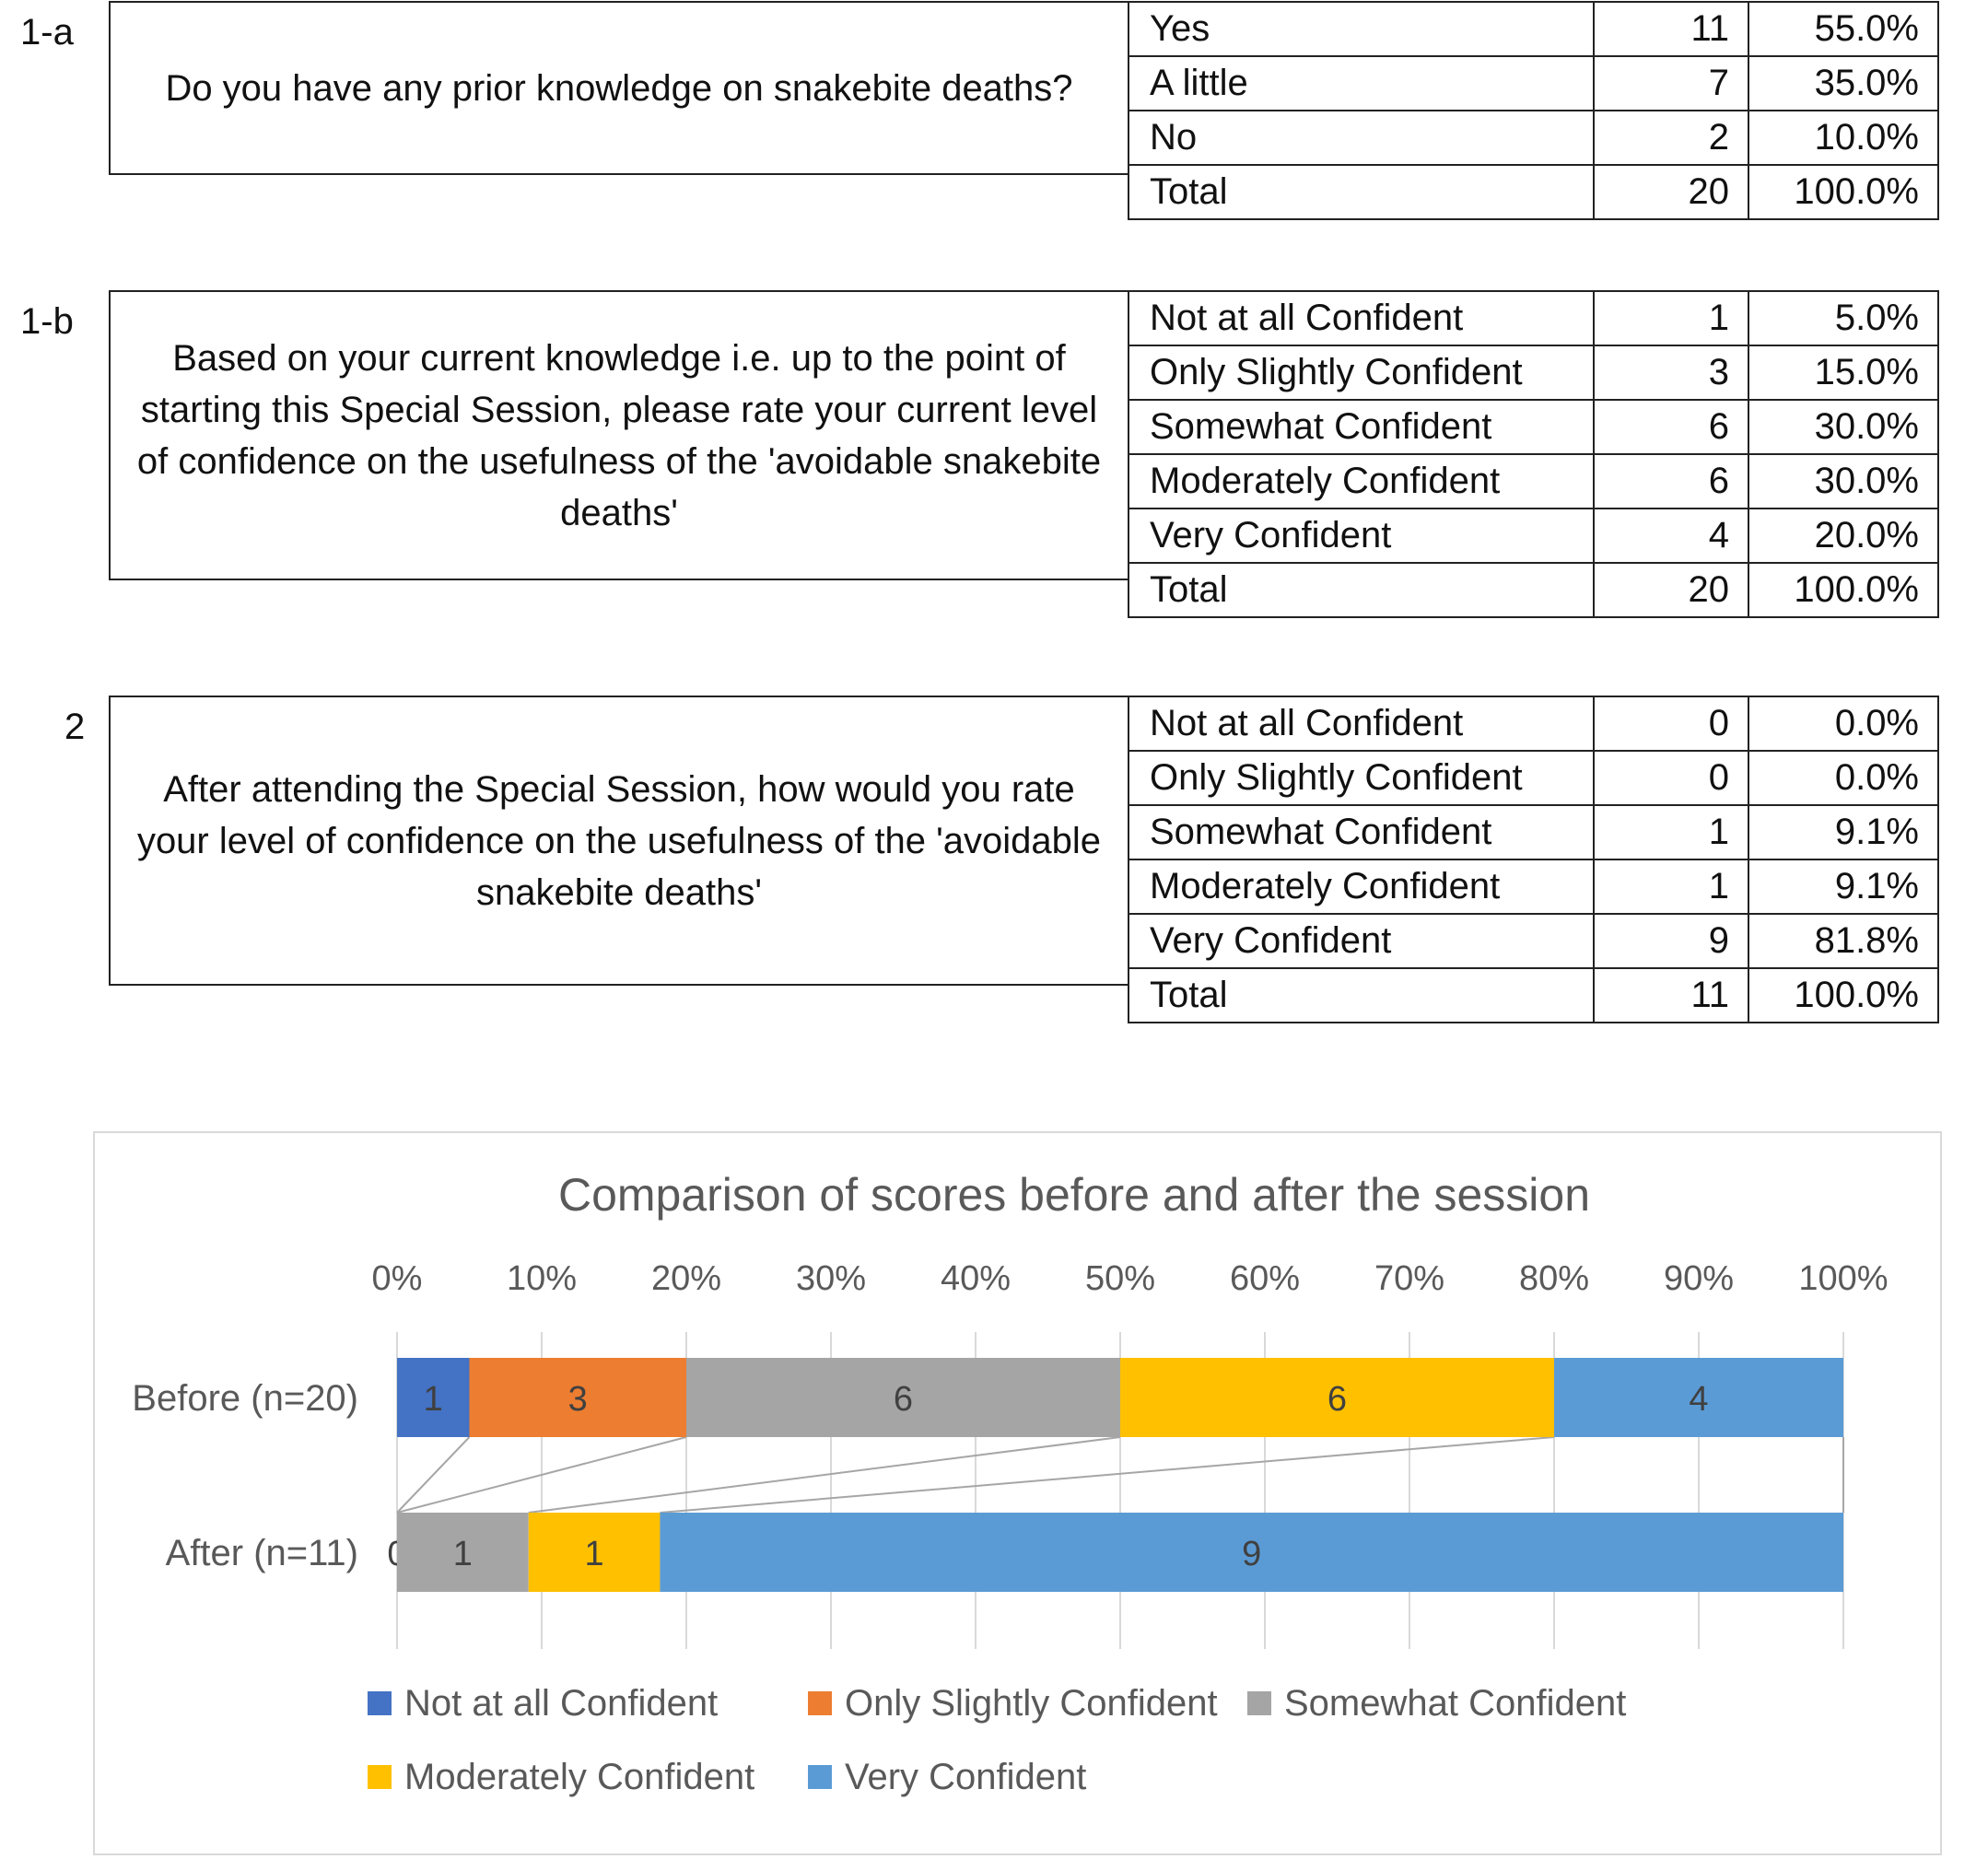  I want to click on response-percent: 81.8%, so click(1844, 941).